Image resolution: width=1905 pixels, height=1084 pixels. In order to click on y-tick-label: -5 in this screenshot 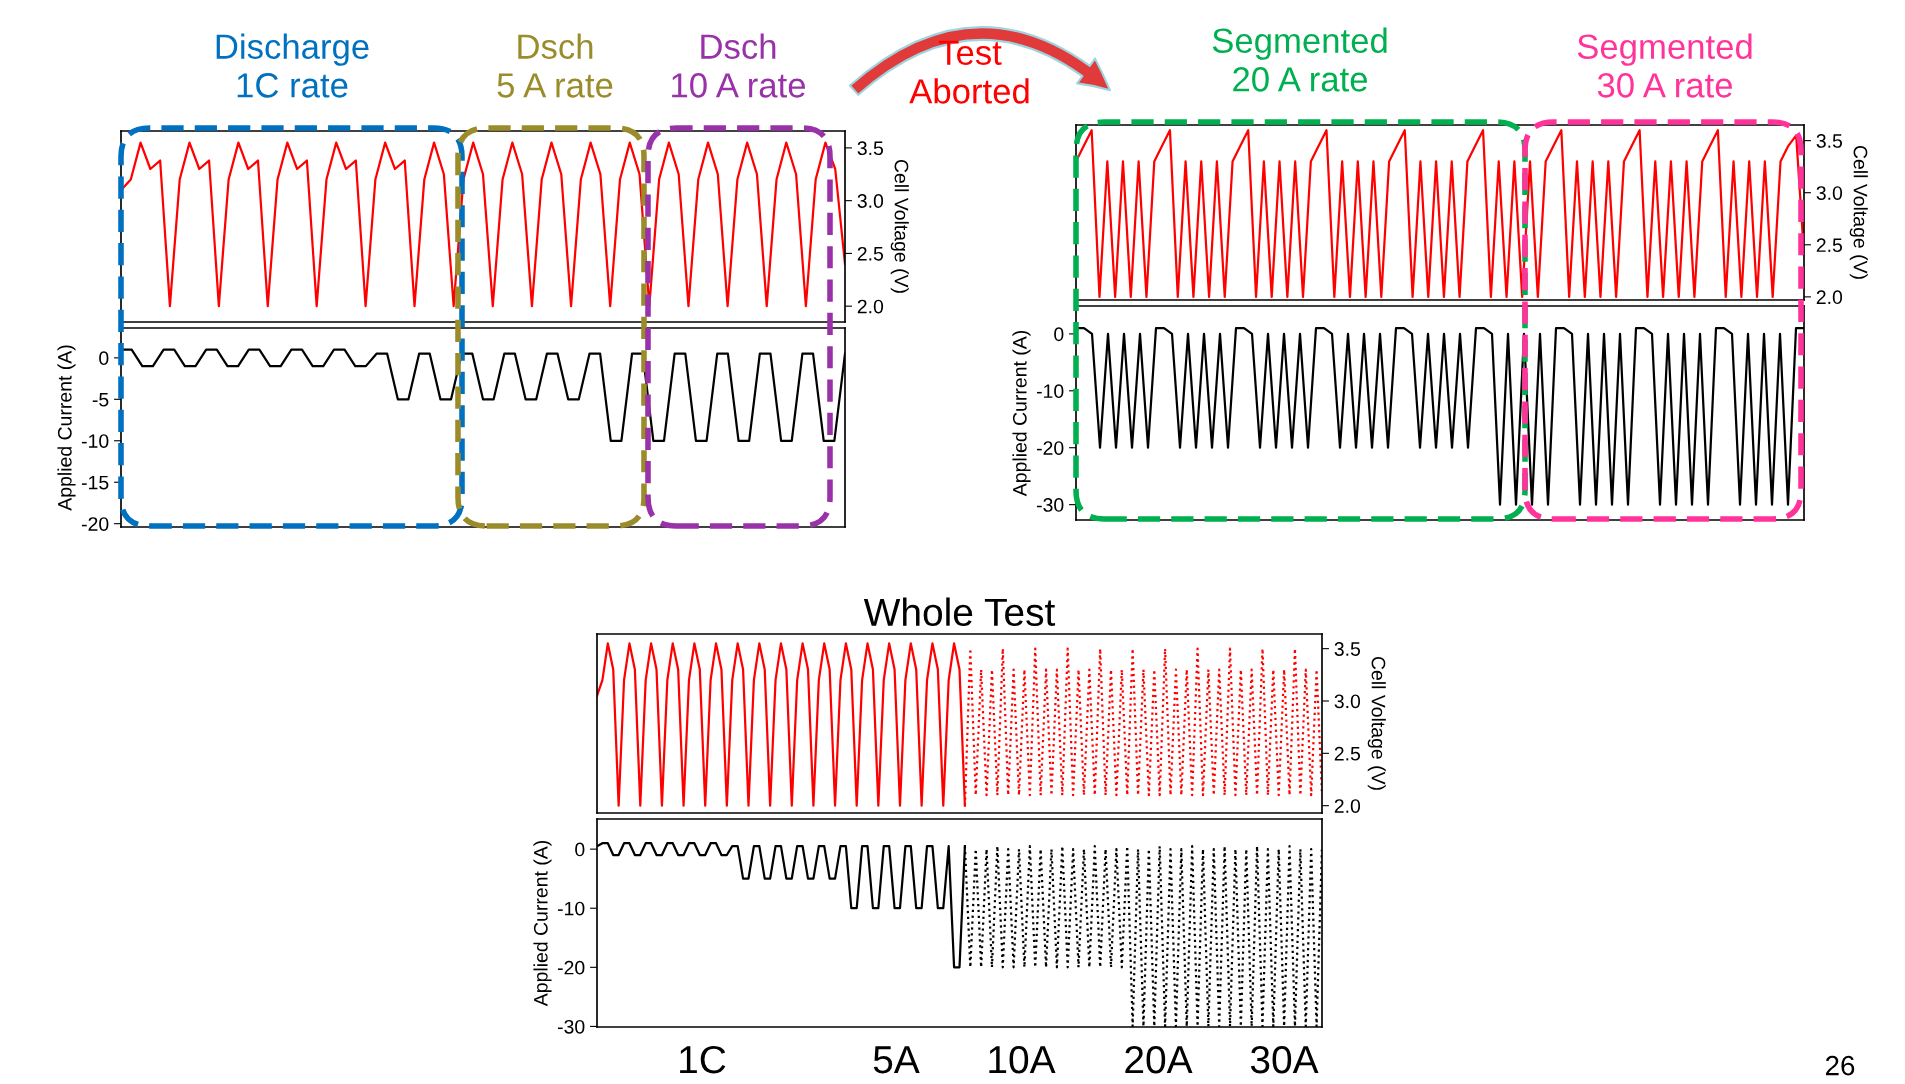, I will do `click(100, 399)`.